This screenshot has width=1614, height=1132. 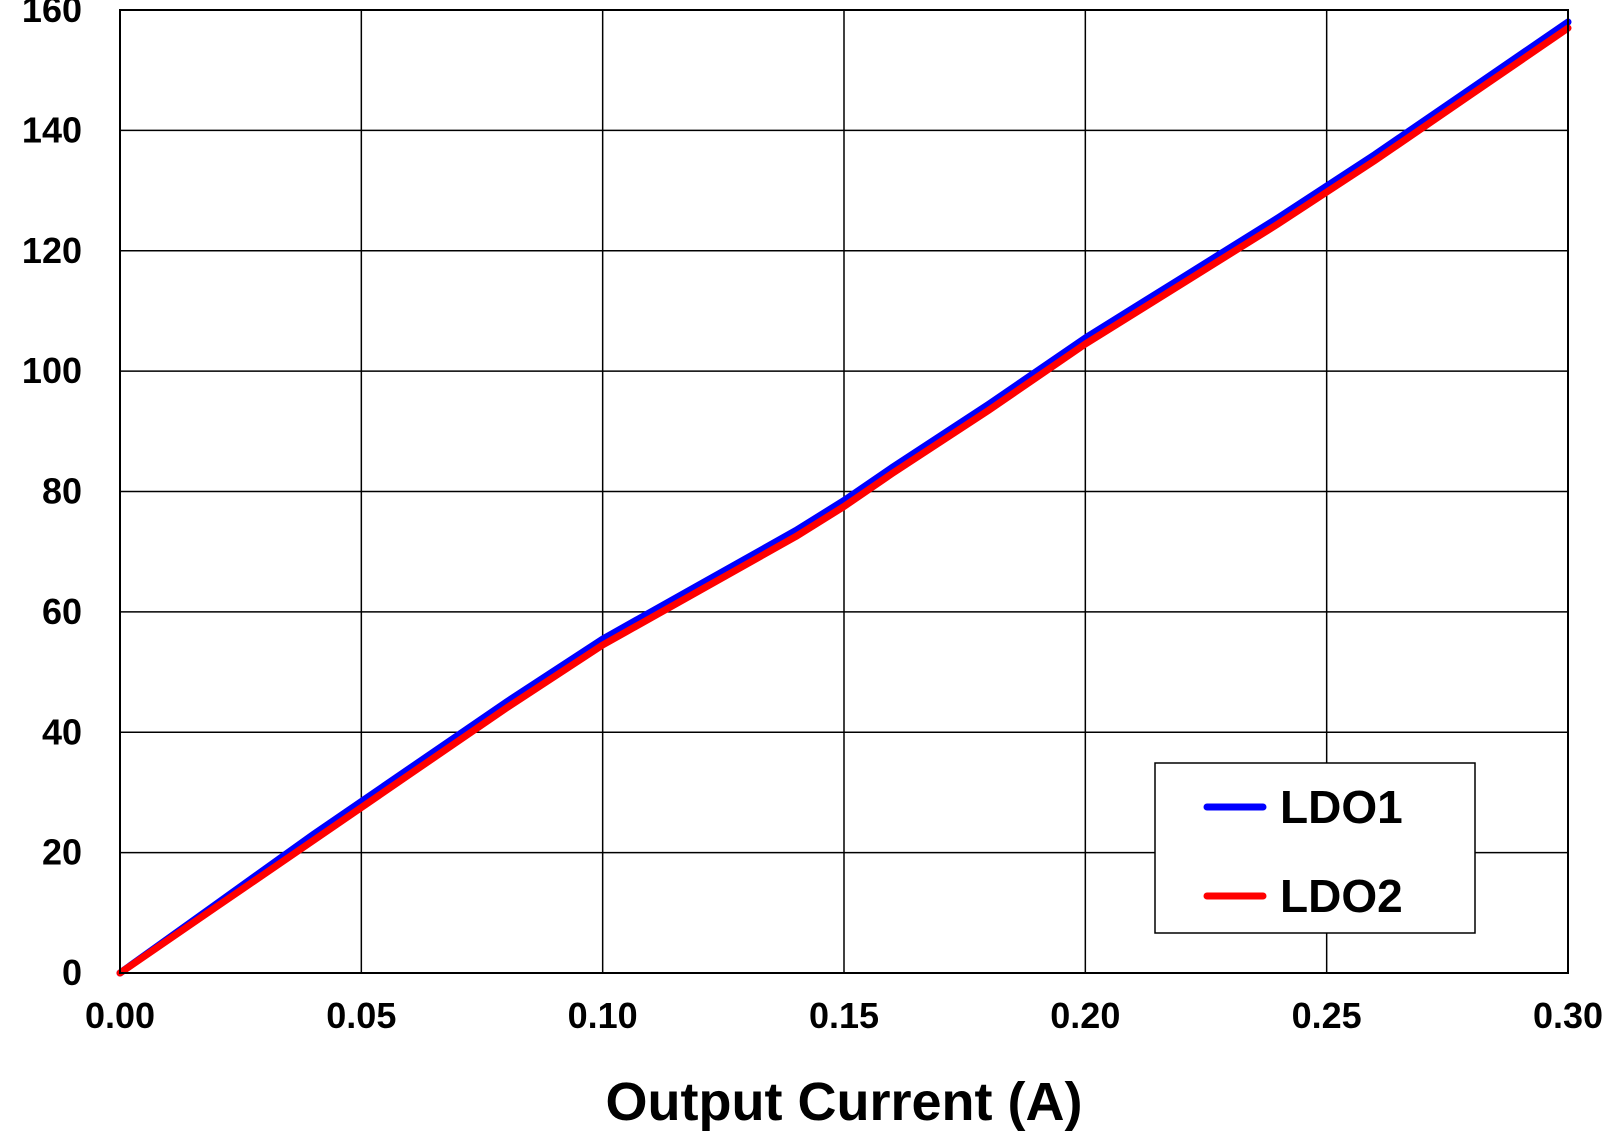 I want to click on y-tick-label: 0, so click(x=72, y=972).